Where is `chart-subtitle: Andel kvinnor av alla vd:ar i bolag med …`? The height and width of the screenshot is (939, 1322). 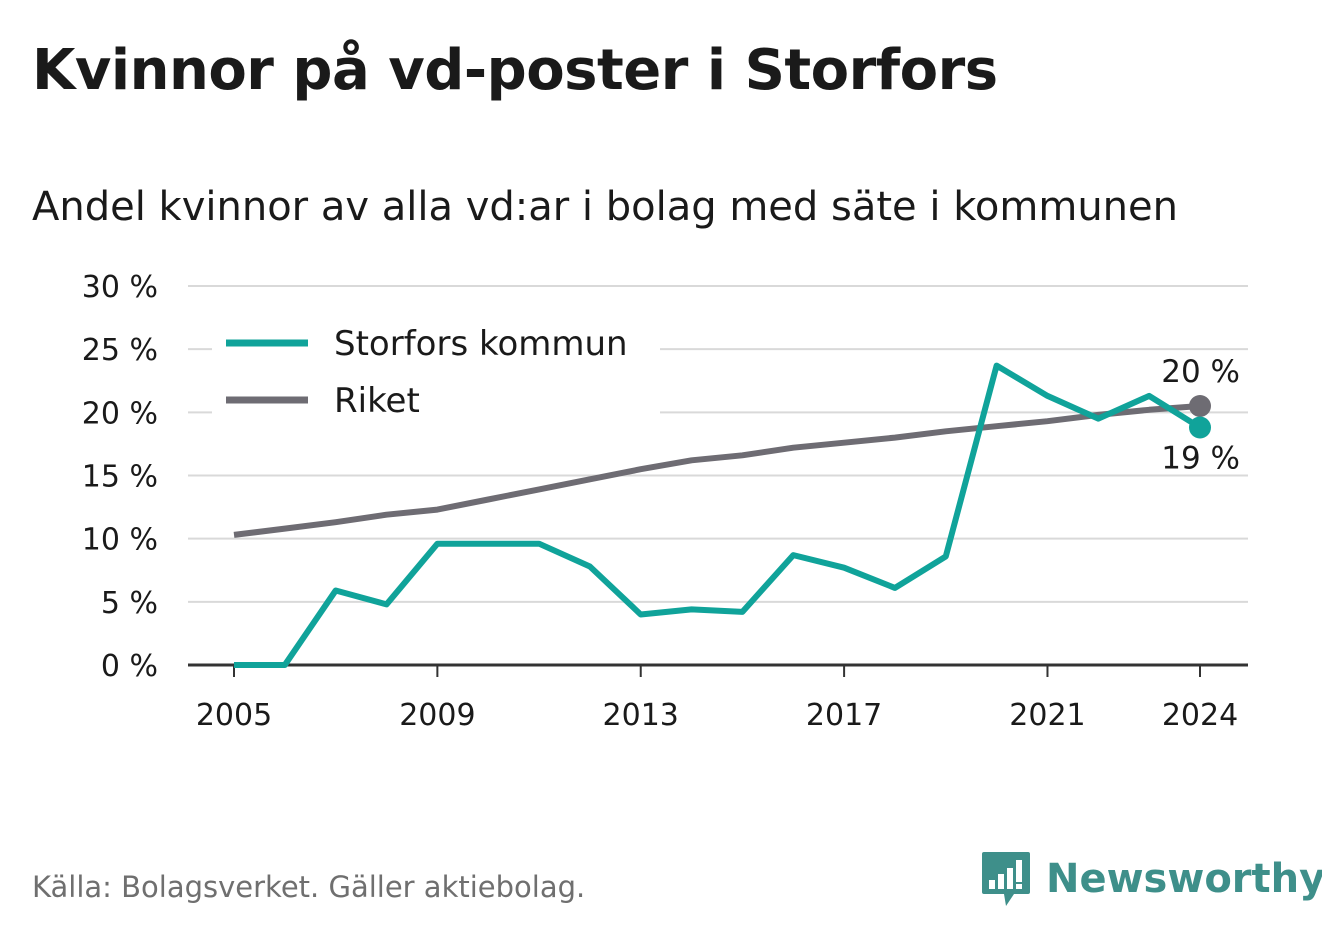
chart-subtitle: Andel kvinnor av alla vd:ar i bolag med … is located at coordinates (605, 207).